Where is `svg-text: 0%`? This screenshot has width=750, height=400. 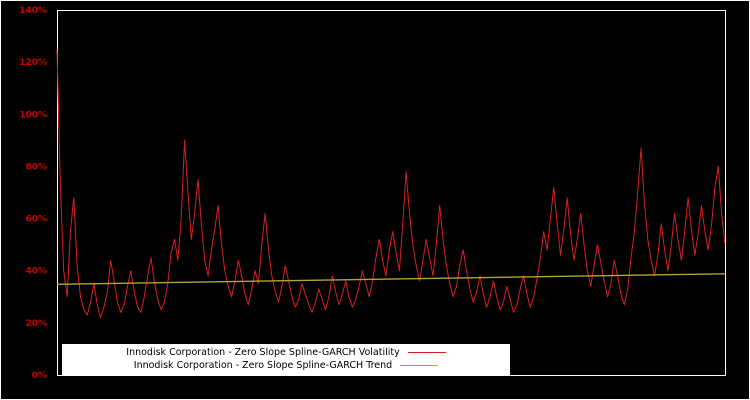 svg-text: 0% is located at coordinates (39, 376).